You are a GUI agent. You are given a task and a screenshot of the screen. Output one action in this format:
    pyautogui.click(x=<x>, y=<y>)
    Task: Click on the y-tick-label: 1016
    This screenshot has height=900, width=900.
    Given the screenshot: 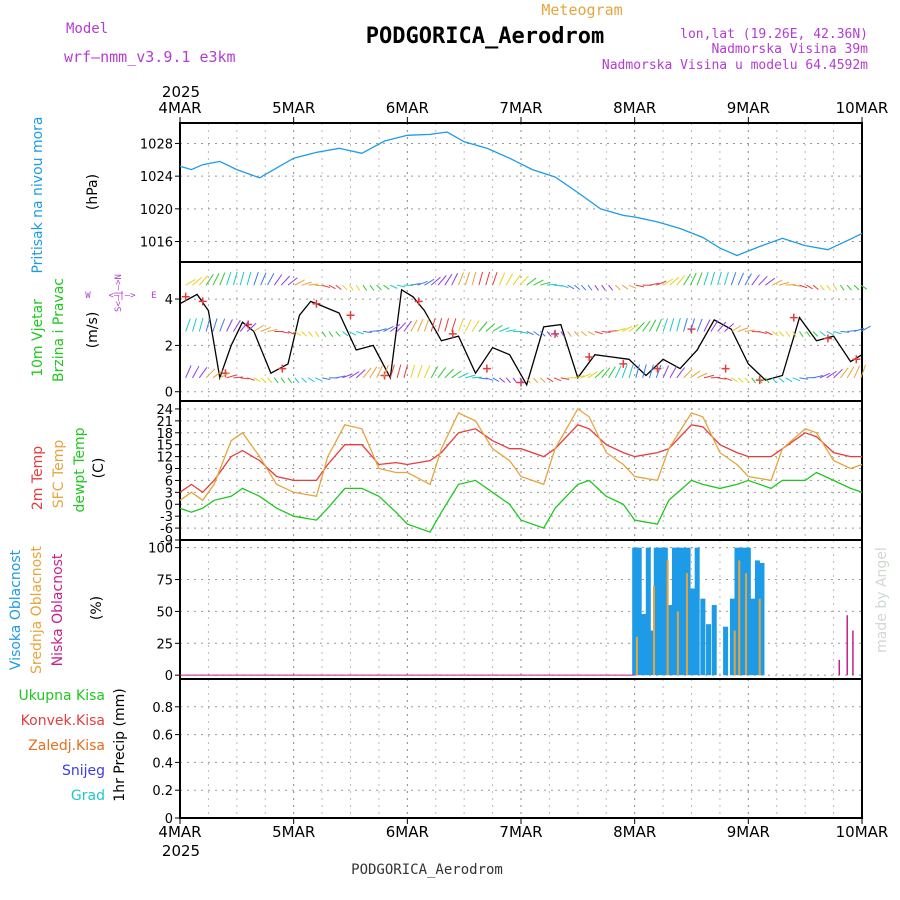 What is the action you would take?
    pyautogui.click(x=156, y=243)
    